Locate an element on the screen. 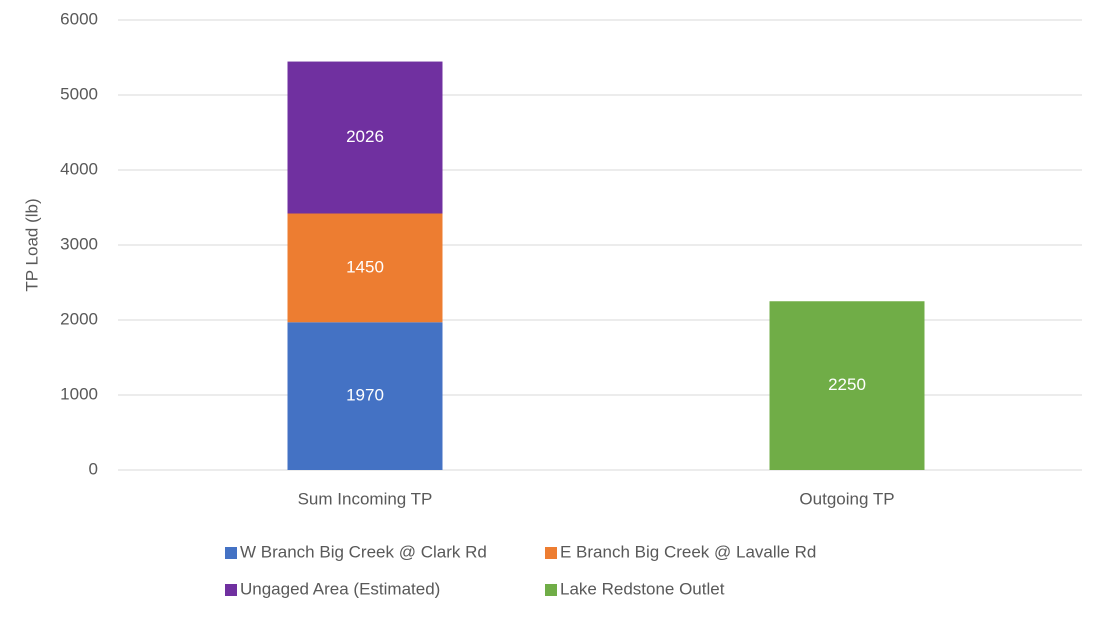 This screenshot has height=617, width=1099. y-tick-label: 2000 is located at coordinates (79, 318).